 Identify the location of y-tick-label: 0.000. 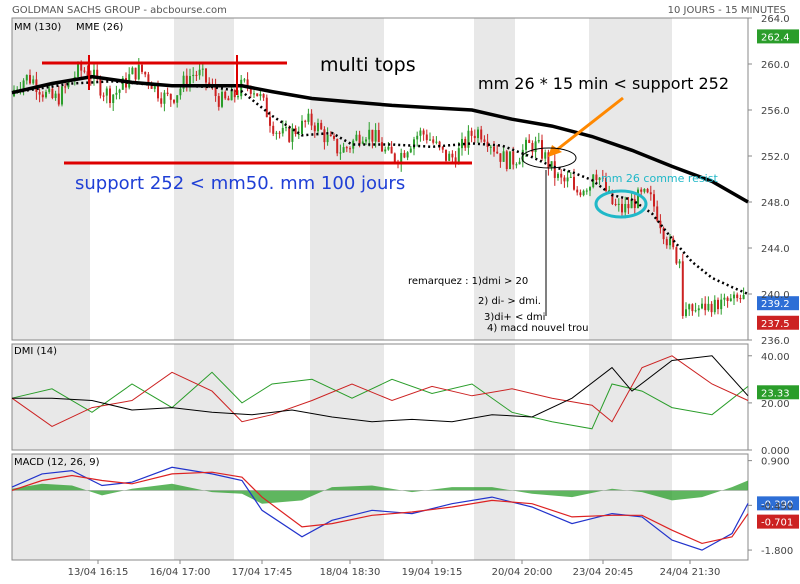
(775, 451).